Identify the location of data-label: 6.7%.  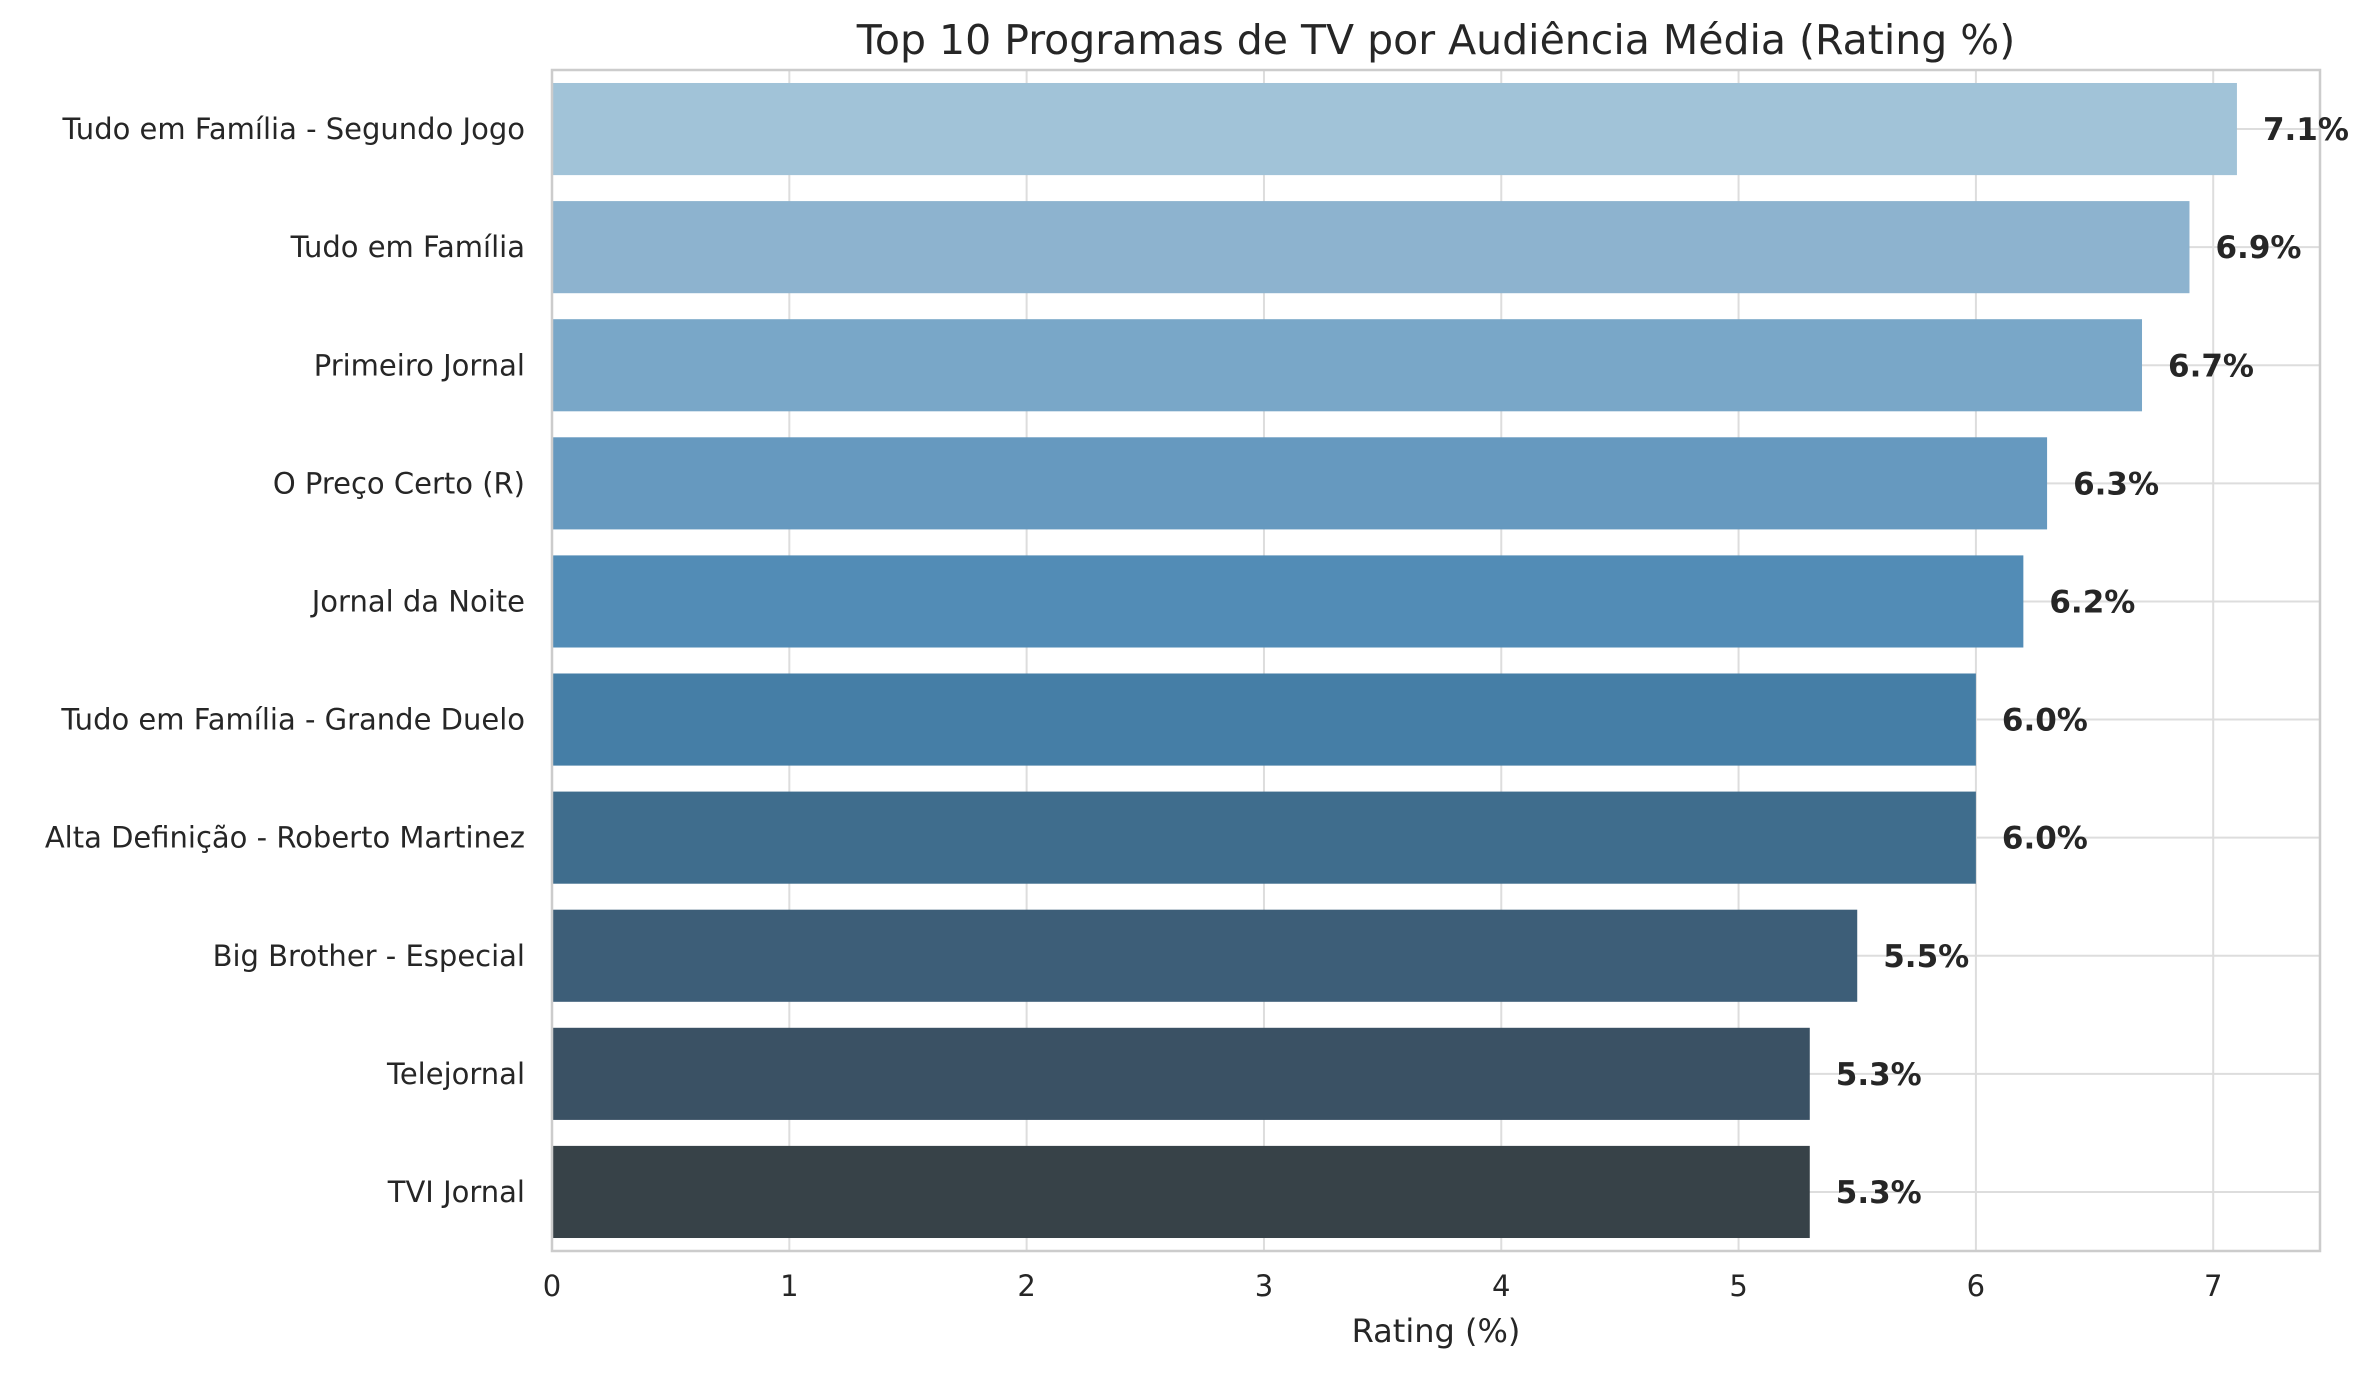
(2211, 366).